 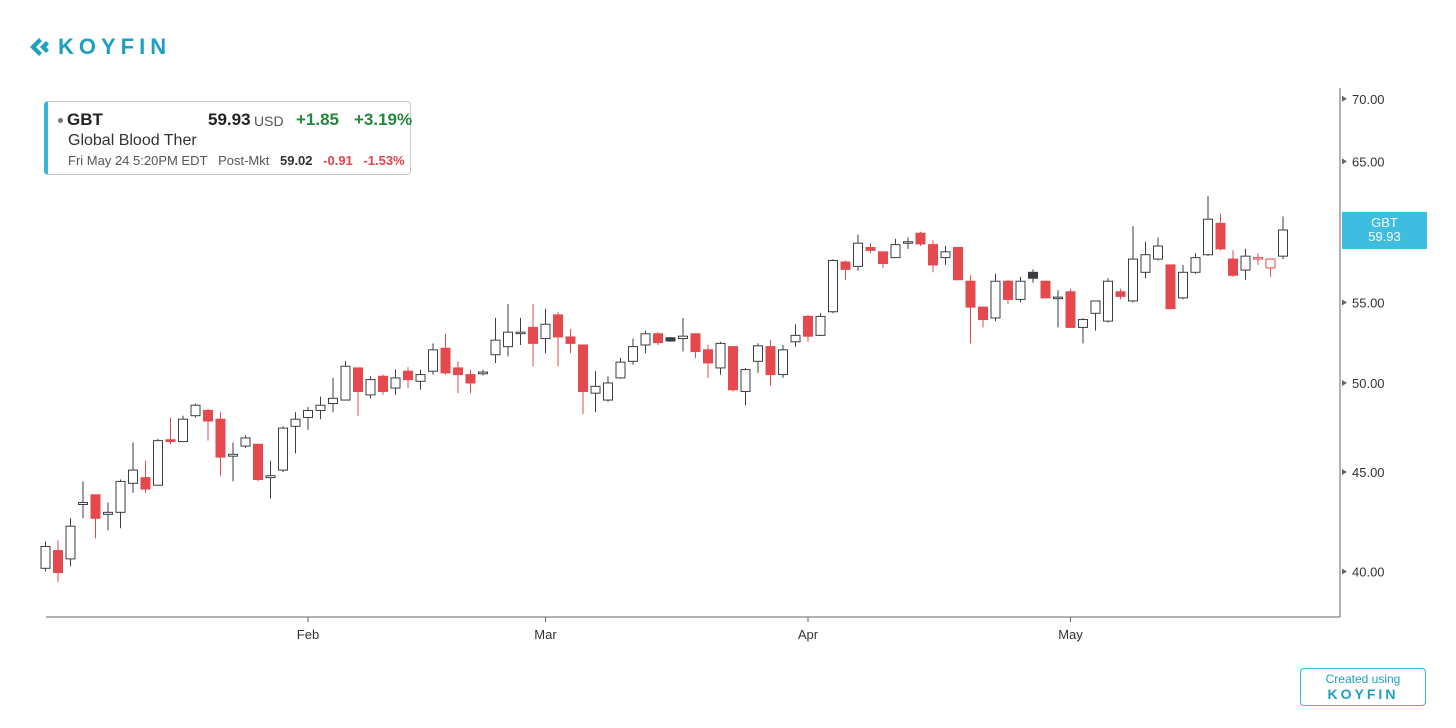 I want to click on post-price: 59.02, so click(x=296, y=160).